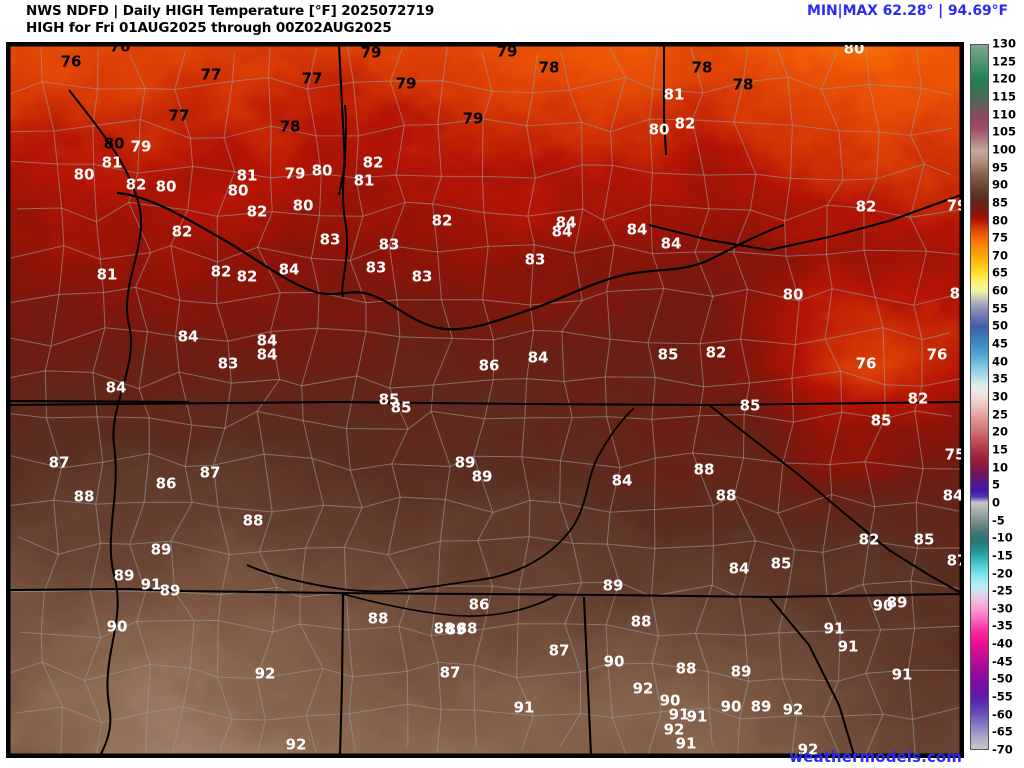 Image resolution: width=1024 pixels, height=768 pixels. What do you see at coordinates (1000, 466) in the screenshot?
I see `colorbar-tick: 10` at bounding box center [1000, 466].